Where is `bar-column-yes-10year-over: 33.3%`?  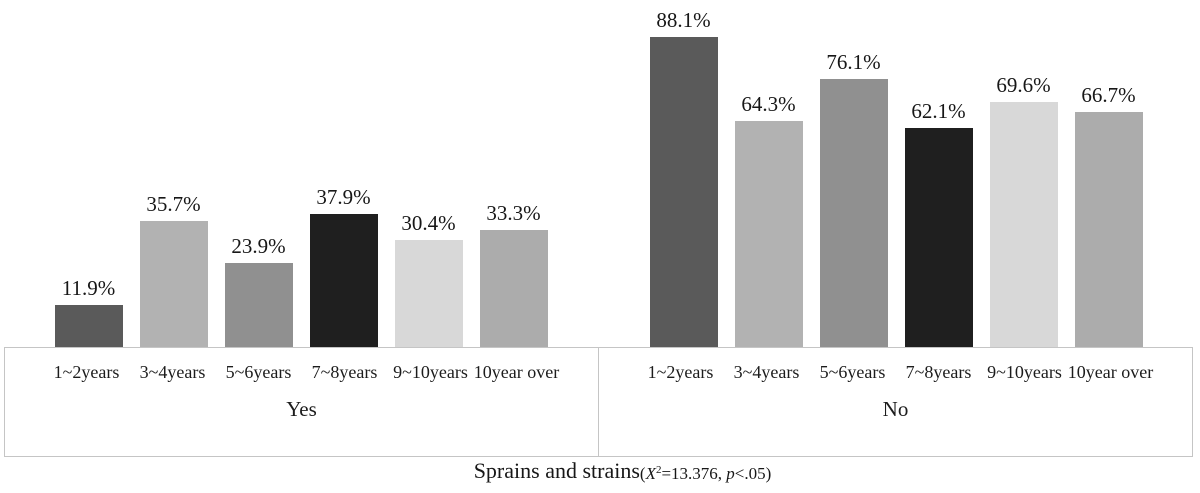 bar-column-yes-10year-over: 33.3% is located at coordinates (513, 275).